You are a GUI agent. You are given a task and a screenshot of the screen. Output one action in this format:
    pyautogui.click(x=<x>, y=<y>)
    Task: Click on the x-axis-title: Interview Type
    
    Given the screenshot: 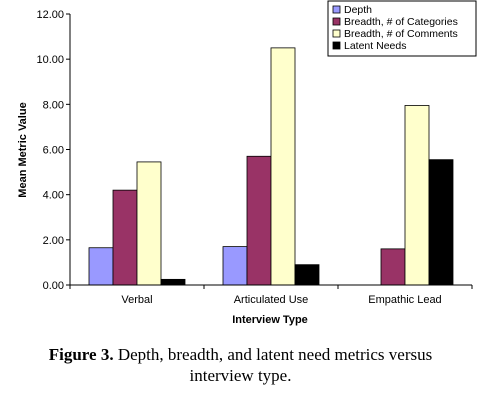 What is the action you would take?
    pyautogui.click(x=270, y=320)
    